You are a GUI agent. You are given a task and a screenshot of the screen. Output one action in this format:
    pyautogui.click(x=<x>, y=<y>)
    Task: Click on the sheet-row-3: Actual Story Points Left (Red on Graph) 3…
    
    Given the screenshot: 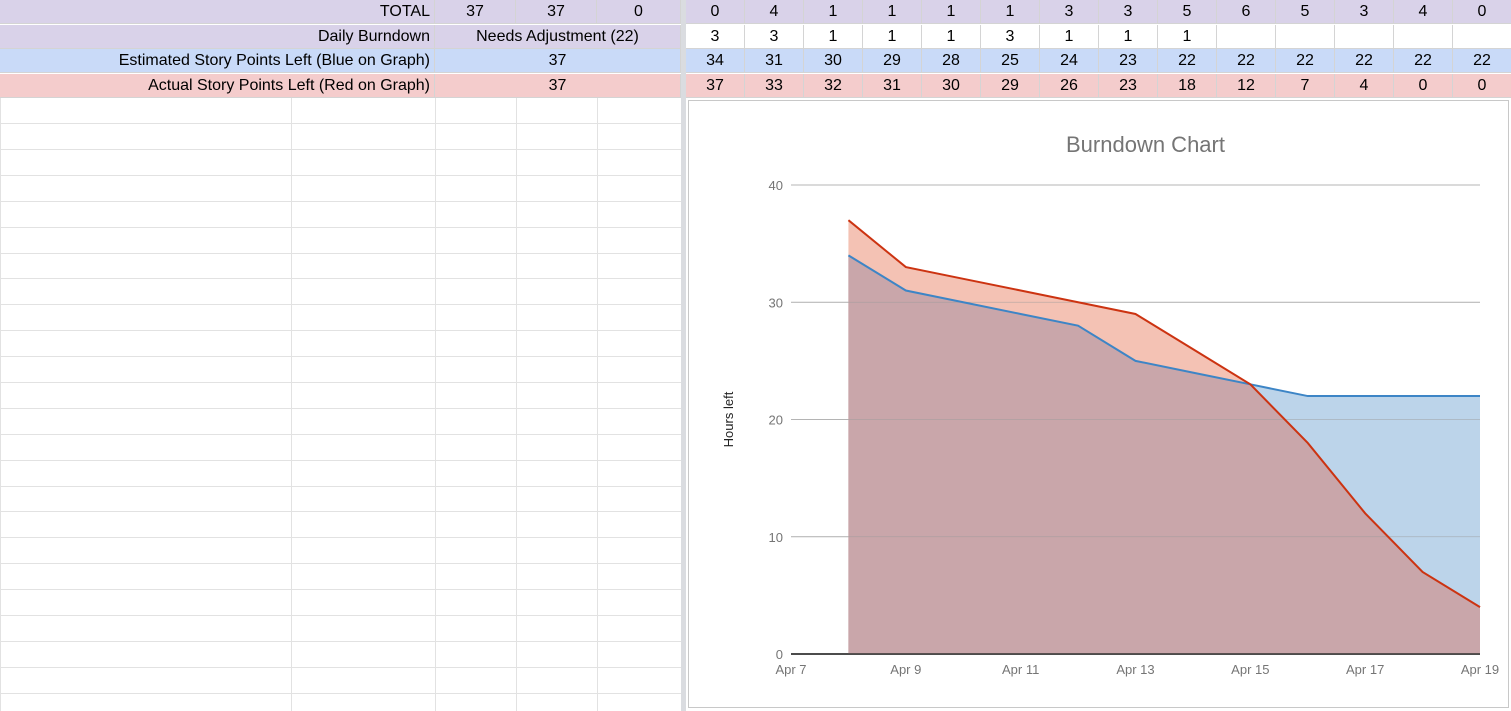 What is the action you would take?
    pyautogui.click(x=340, y=86)
    